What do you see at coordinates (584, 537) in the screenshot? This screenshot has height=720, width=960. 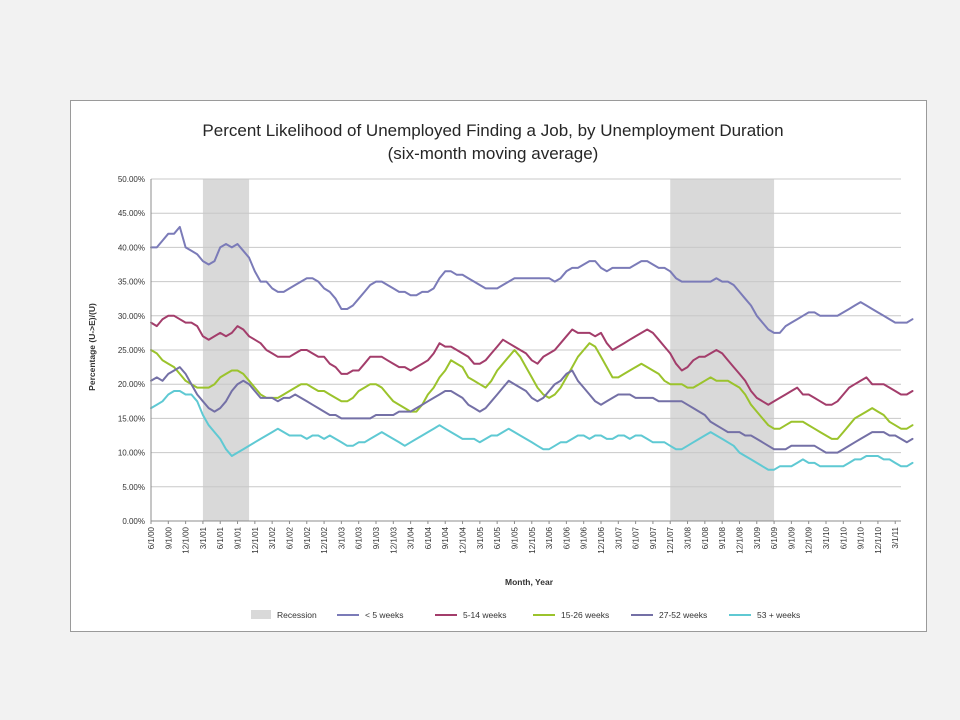 I see `x-tick-label: 9/1/06` at bounding box center [584, 537].